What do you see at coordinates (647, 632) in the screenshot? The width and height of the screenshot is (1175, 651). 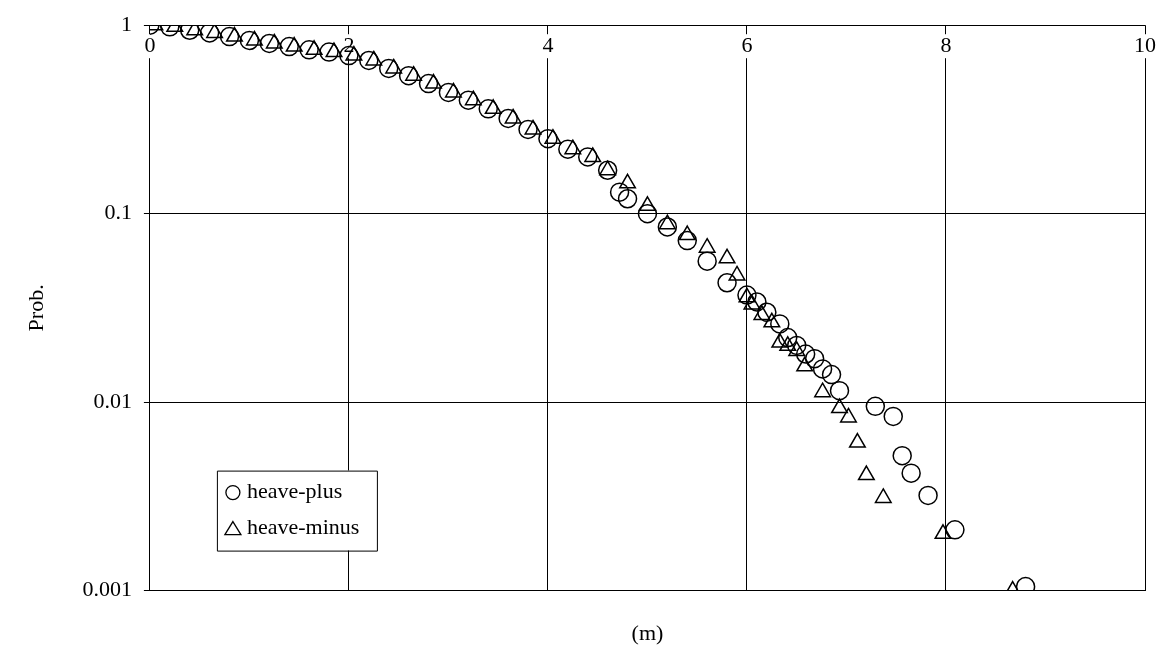 I see `x-axis-title: (m)` at bounding box center [647, 632].